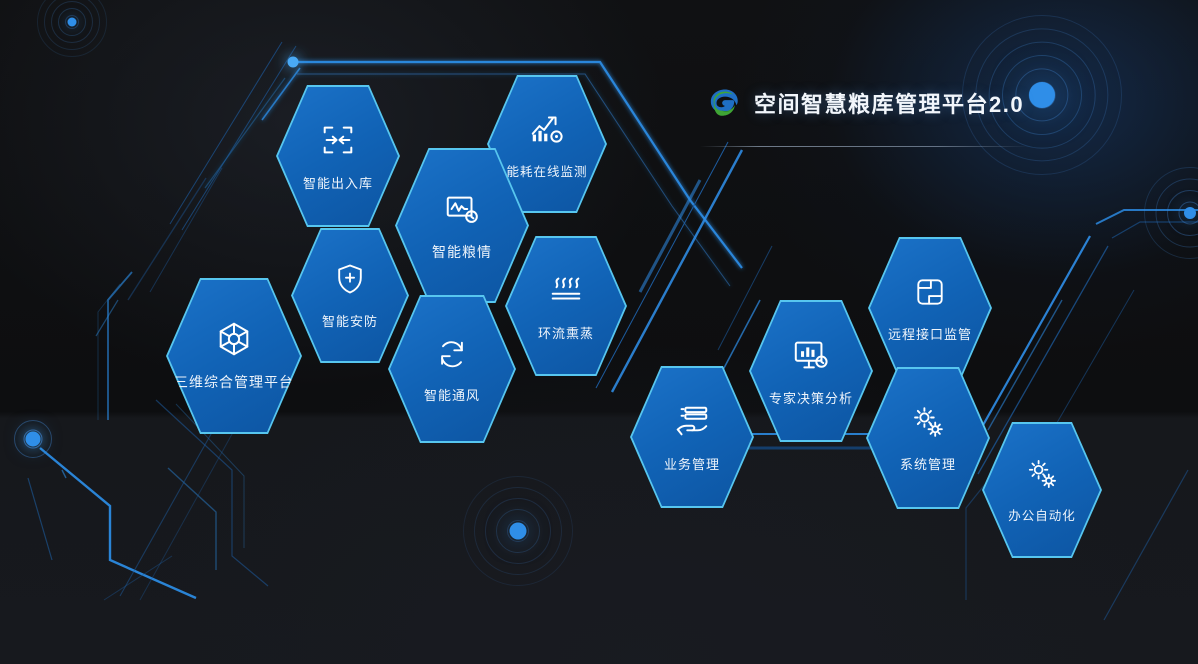  I want to click on hex-content: 系统管理, so click(928, 438).